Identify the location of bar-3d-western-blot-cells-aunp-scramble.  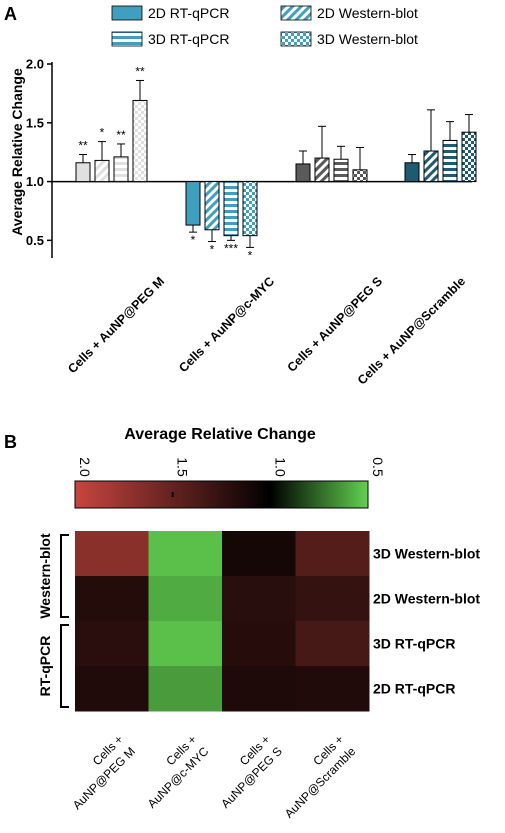
(469, 157).